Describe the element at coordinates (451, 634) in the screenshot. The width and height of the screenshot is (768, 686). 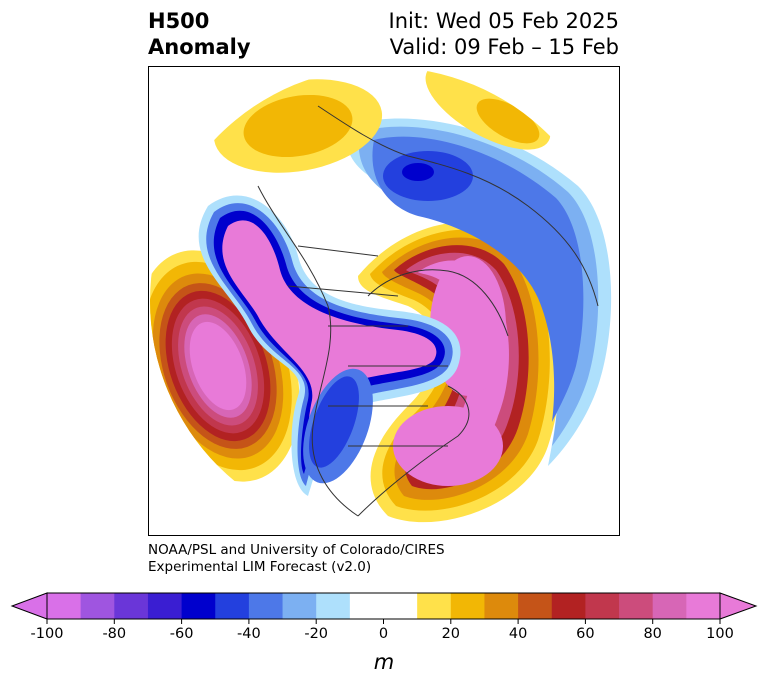
I see `colorbar-tick-label: 20` at that location.